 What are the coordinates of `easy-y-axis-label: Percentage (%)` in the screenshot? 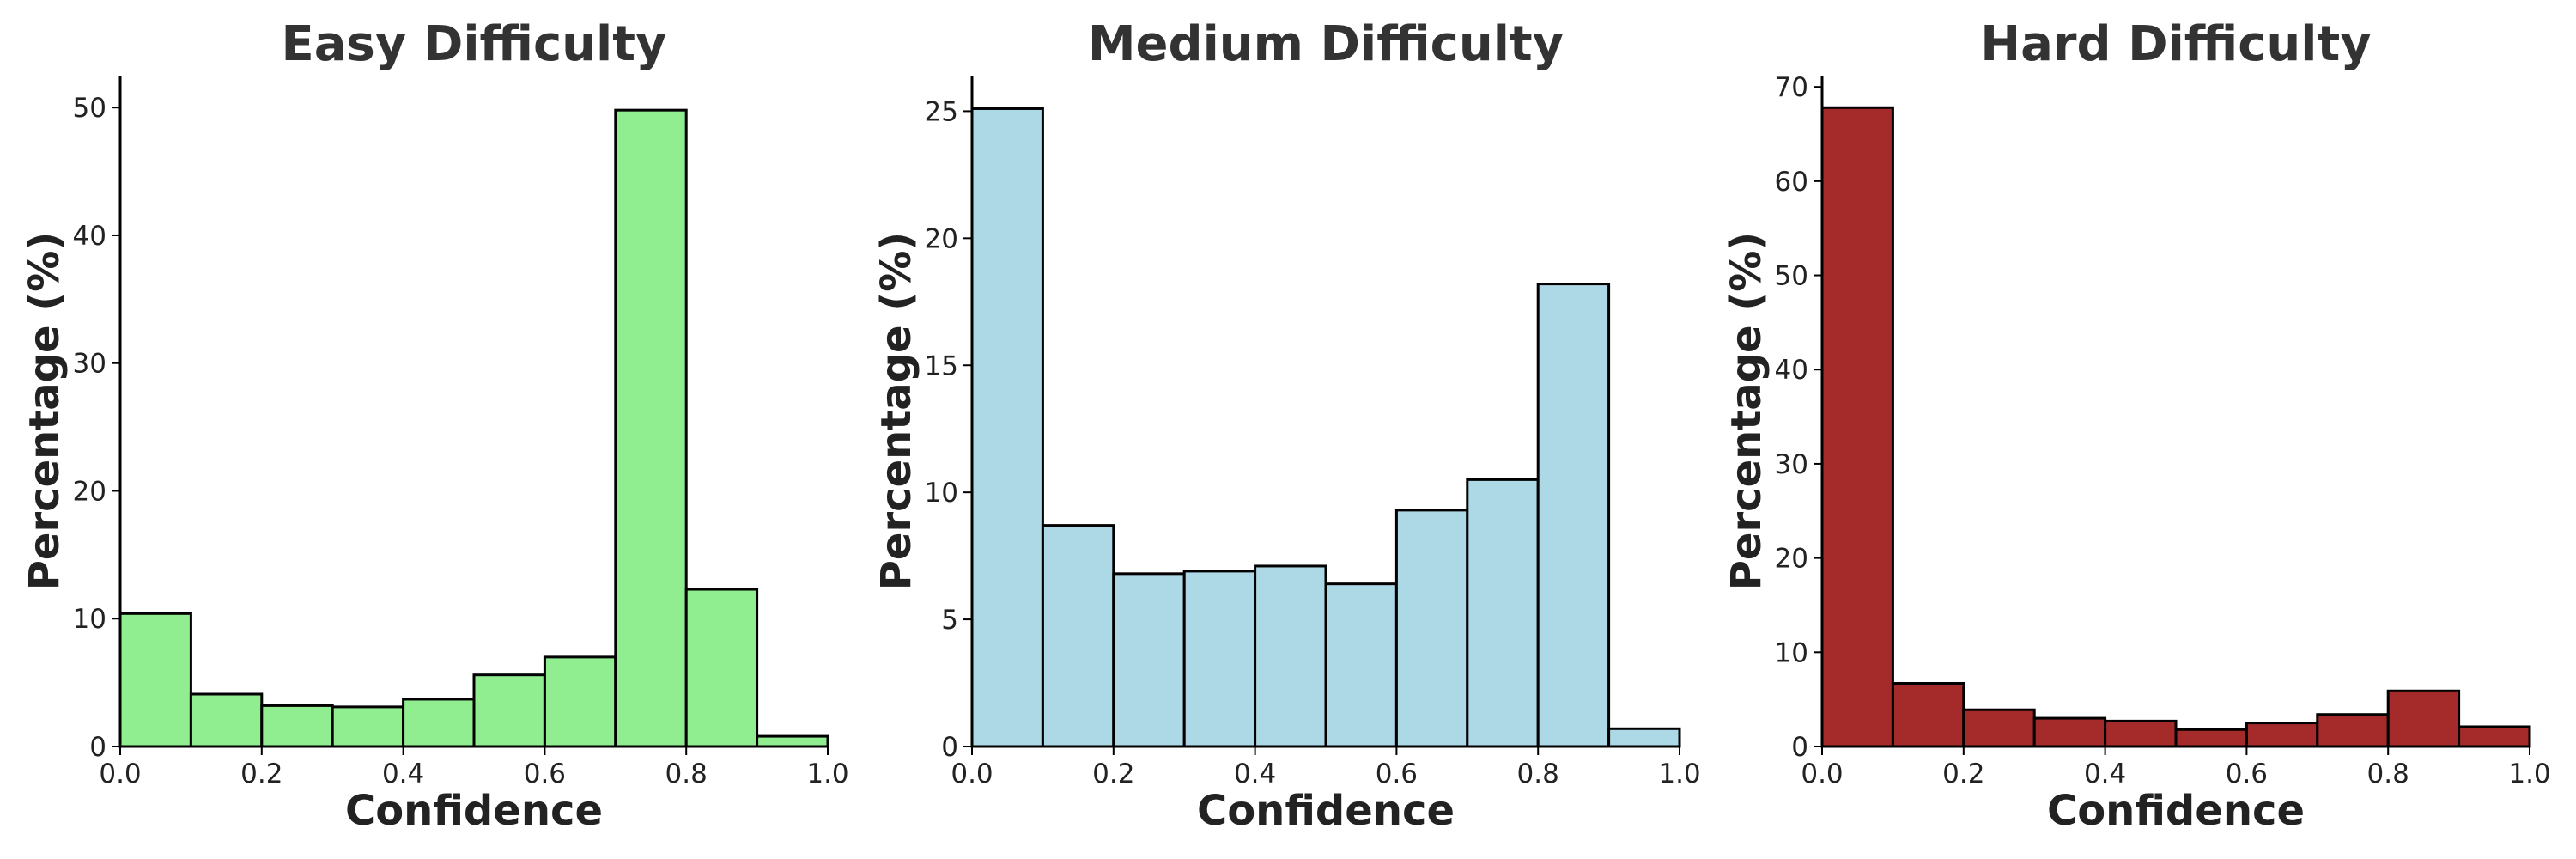 It's located at (45, 412).